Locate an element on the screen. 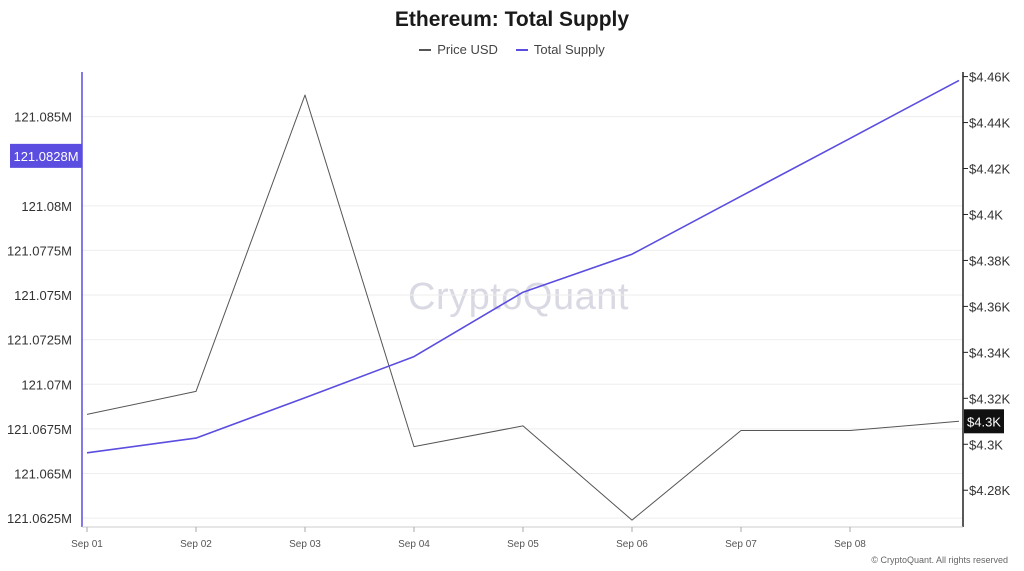 This screenshot has width=1024, height=571. legend-item-total-supply: Total Supply is located at coordinates (560, 49).